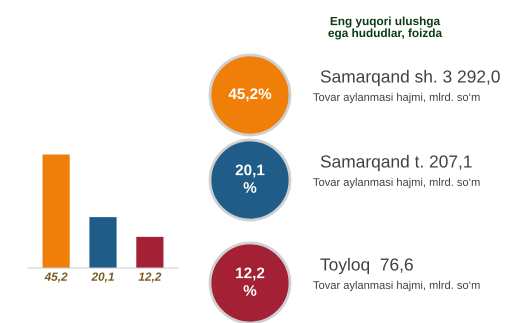 The image size is (514, 323). What do you see at coordinates (410, 78) in the screenshot?
I see `text: Samarqand sh. 3 292,0` at bounding box center [410, 78].